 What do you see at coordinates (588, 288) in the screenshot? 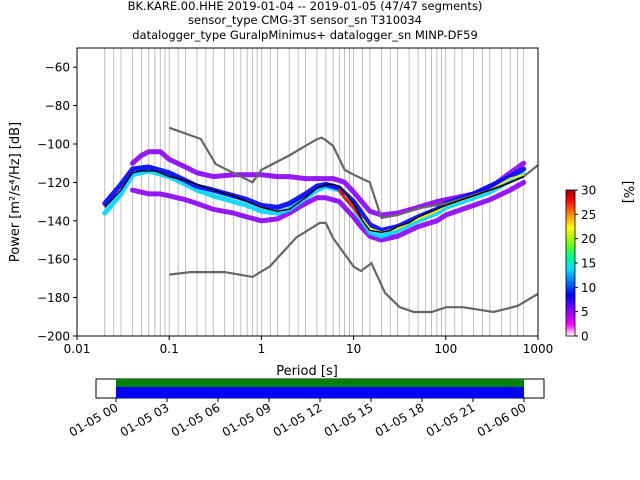
I see `colorbar-tick-label: 10` at bounding box center [588, 288].